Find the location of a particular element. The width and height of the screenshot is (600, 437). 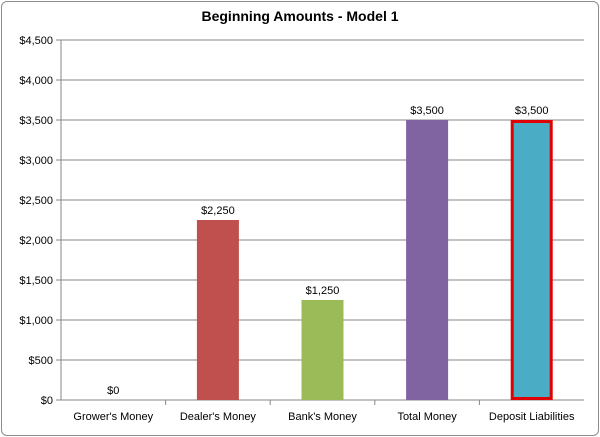

y-tick-label: $500 is located at coordinates (41, 361).